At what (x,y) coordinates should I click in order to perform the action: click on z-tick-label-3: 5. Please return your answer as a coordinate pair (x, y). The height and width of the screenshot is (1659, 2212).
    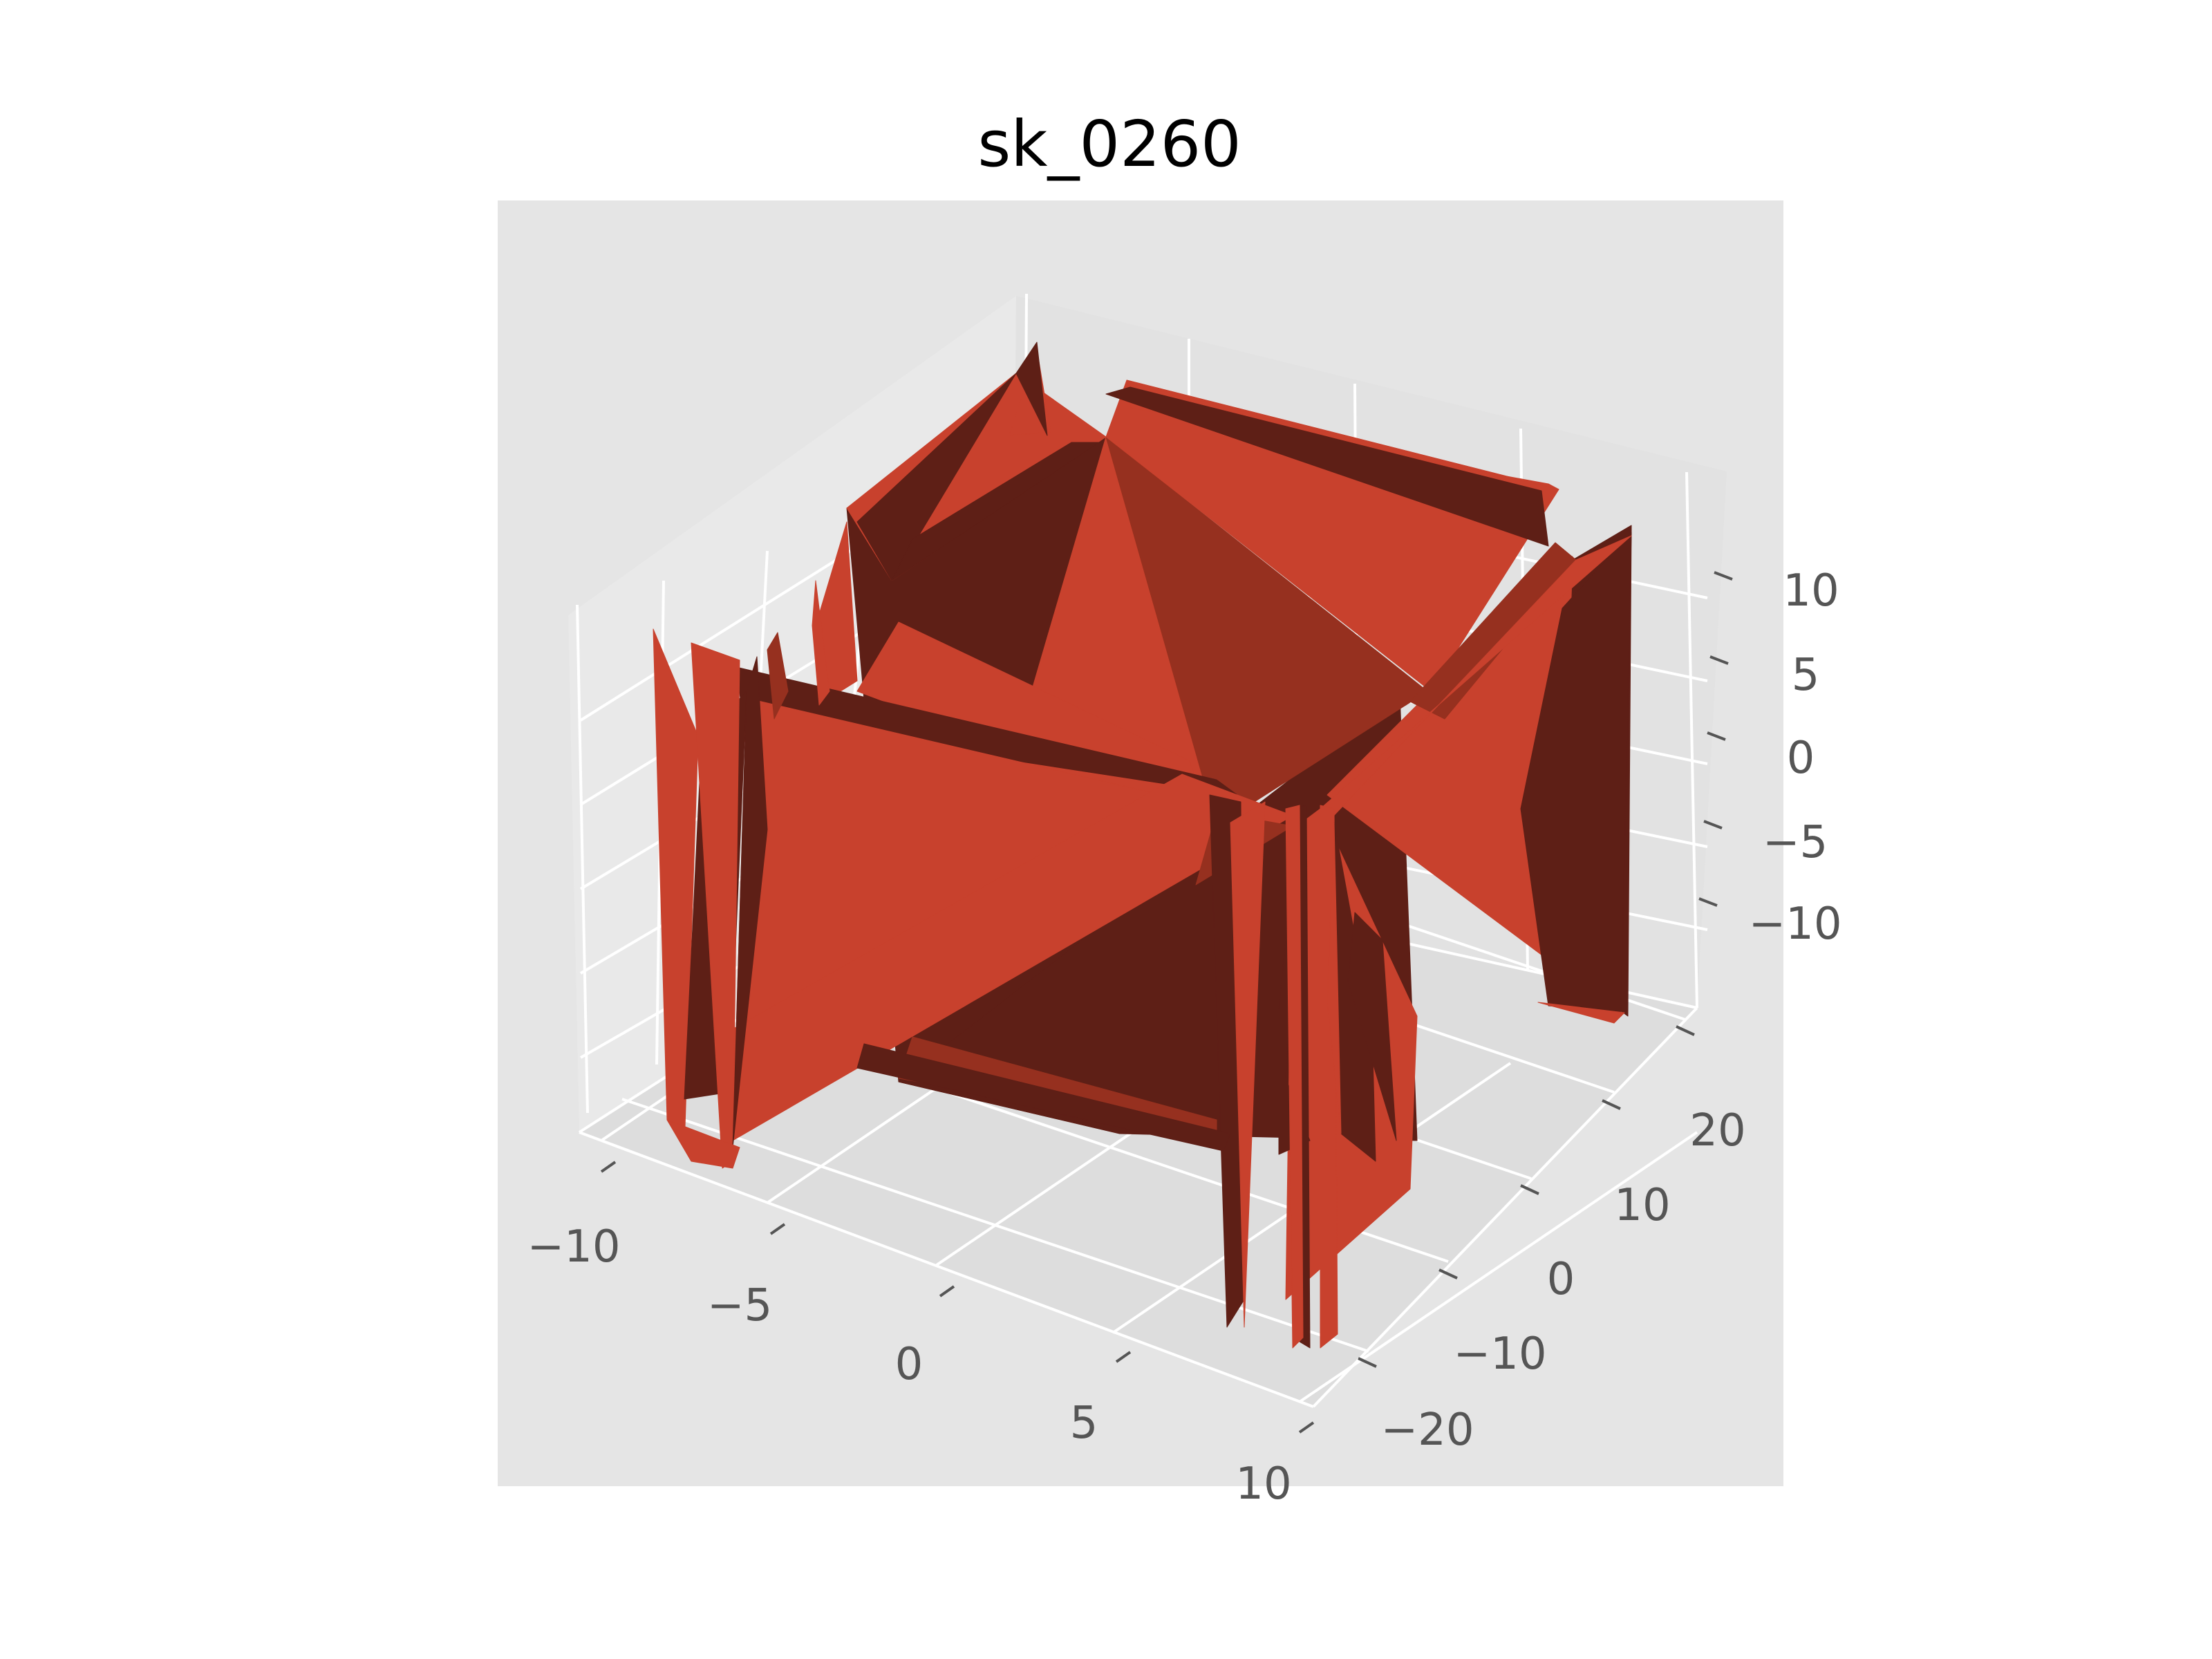
    Looking at the image, I should click on (1806, 675).